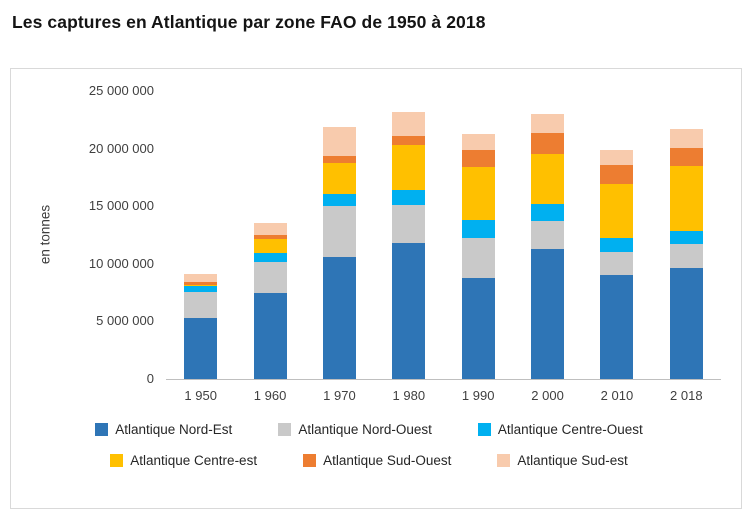 This screenshot has height=519, width=754. What do you see at coordinates (121, 206) in the screenshot?
I see `y-tick-label: 15 000 000` at bounding box center [121, 206].